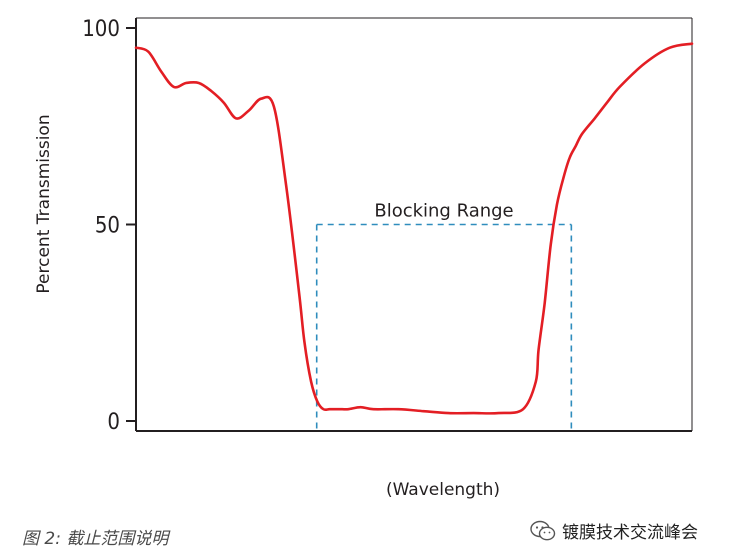 This screenshot has width=729, height=558. Describe the element at coordinates (443, 490) in the screenshot. I see `x-axis-title: (Wavelength)` at that location.